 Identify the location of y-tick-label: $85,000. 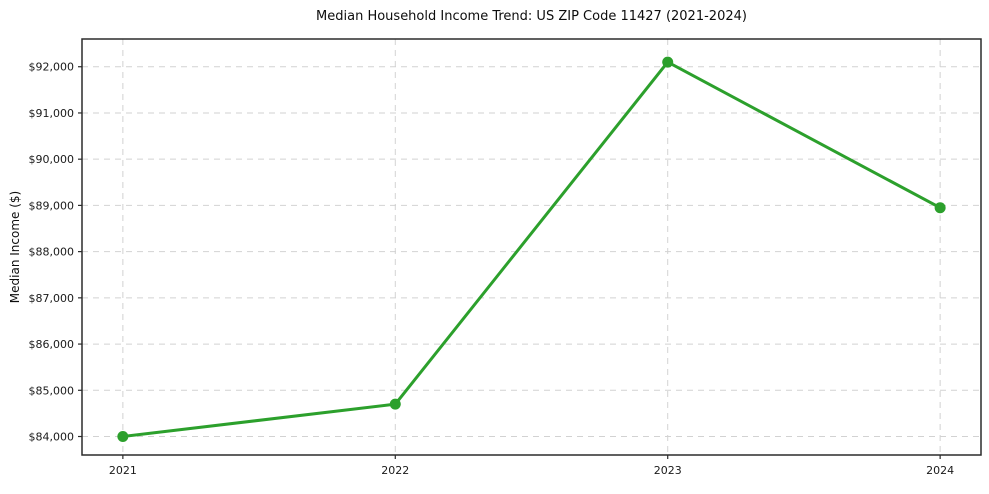
(52, 390).